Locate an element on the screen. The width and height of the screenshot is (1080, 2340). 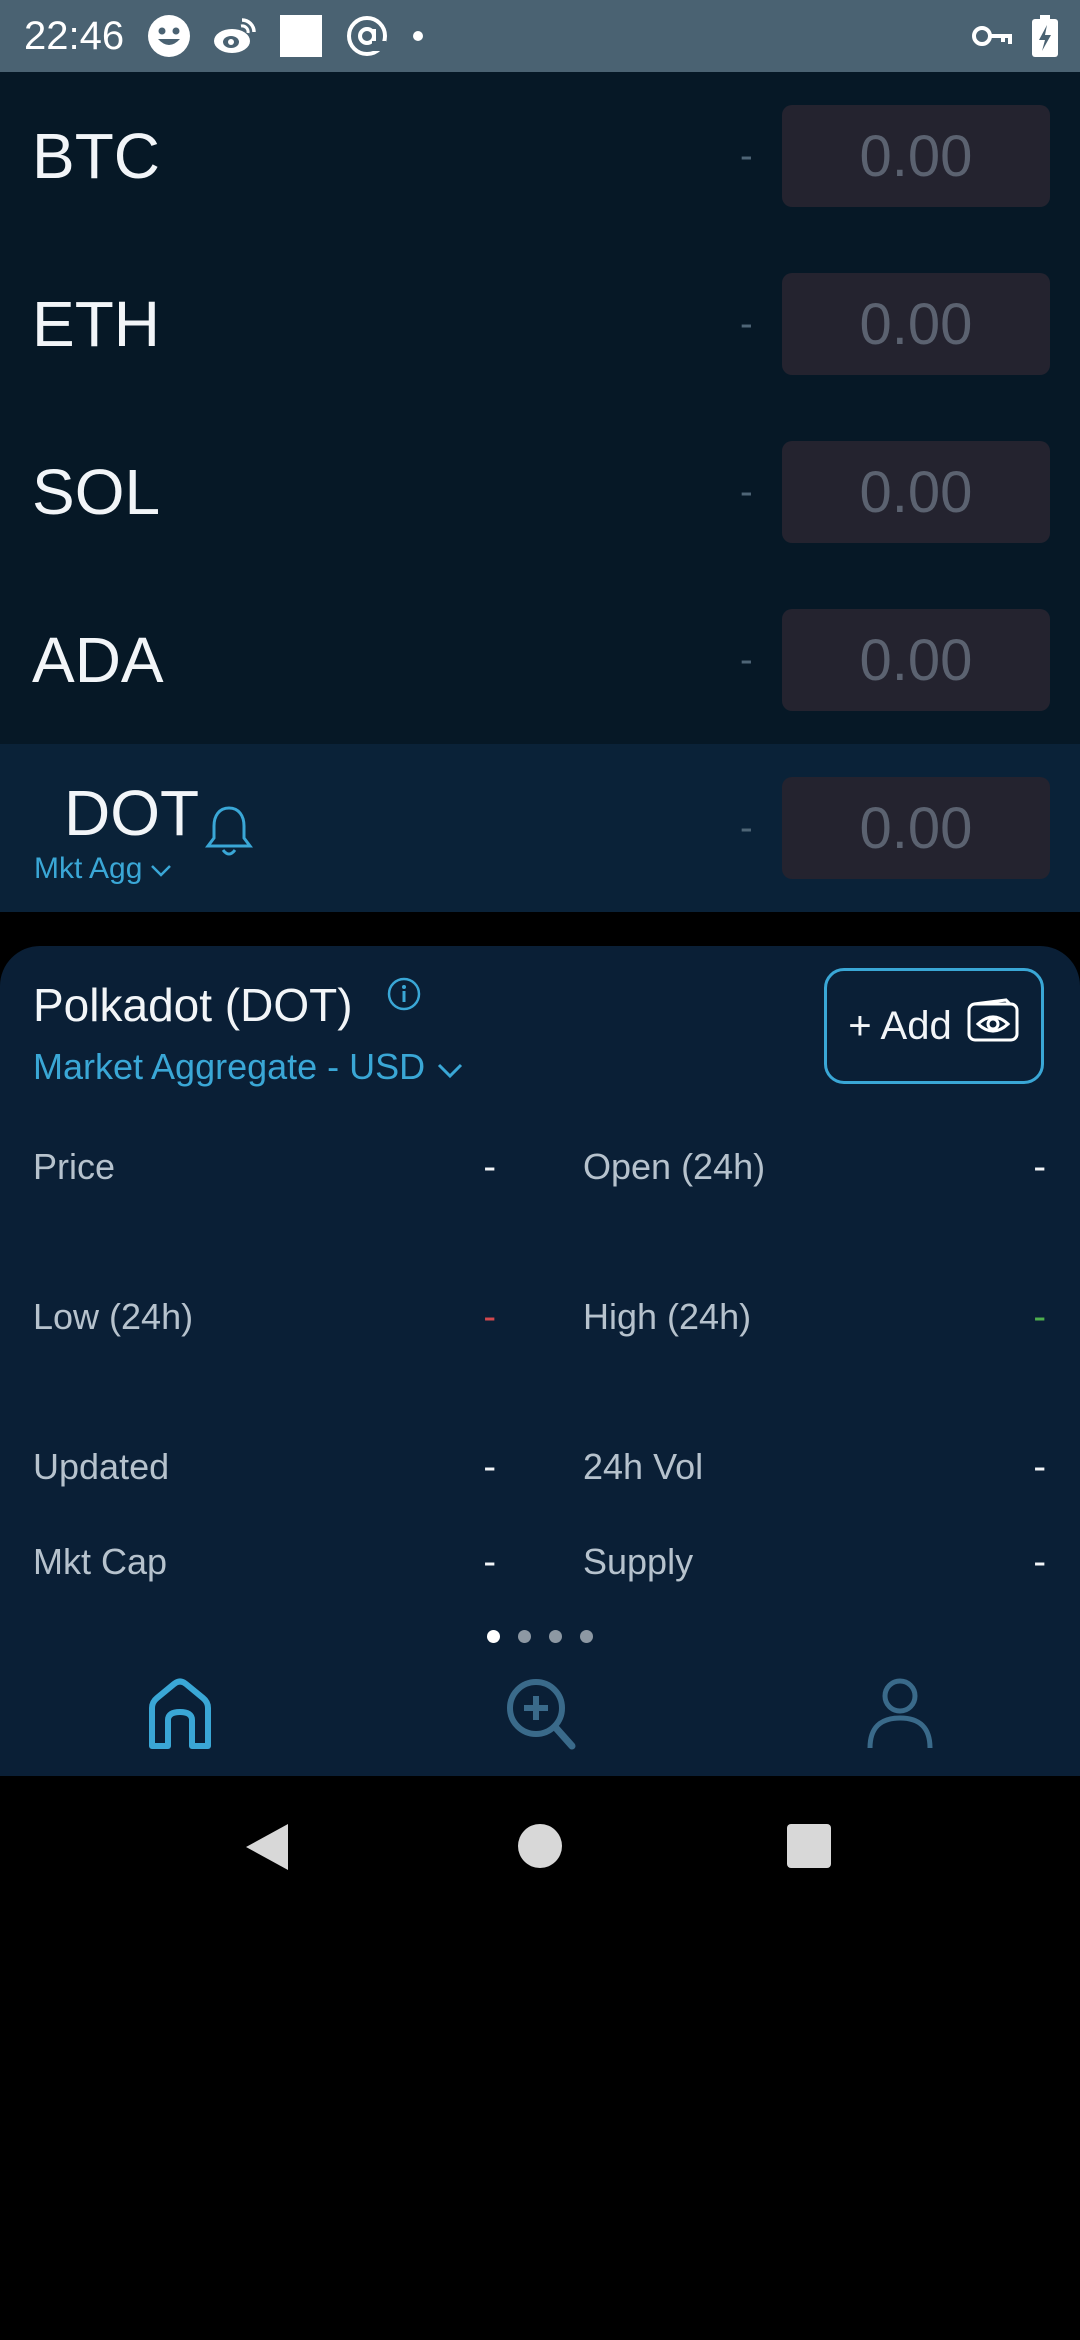
smiley-icon is located at coordinates (169, 36).